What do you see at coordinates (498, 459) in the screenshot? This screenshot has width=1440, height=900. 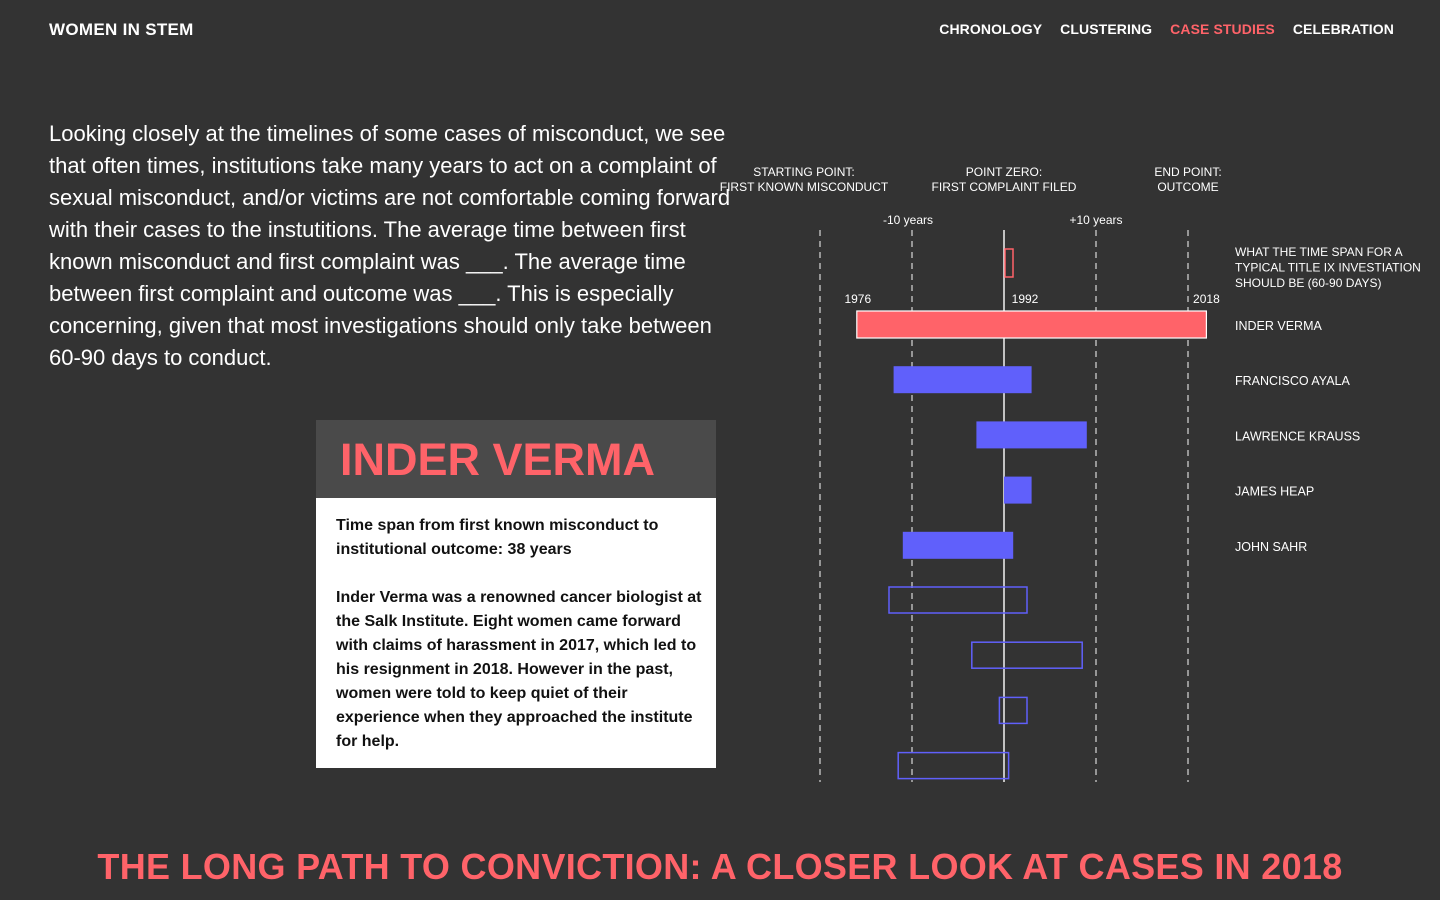 I see `case-card-title: INDER VERMA` at bounding box center [498, 459].